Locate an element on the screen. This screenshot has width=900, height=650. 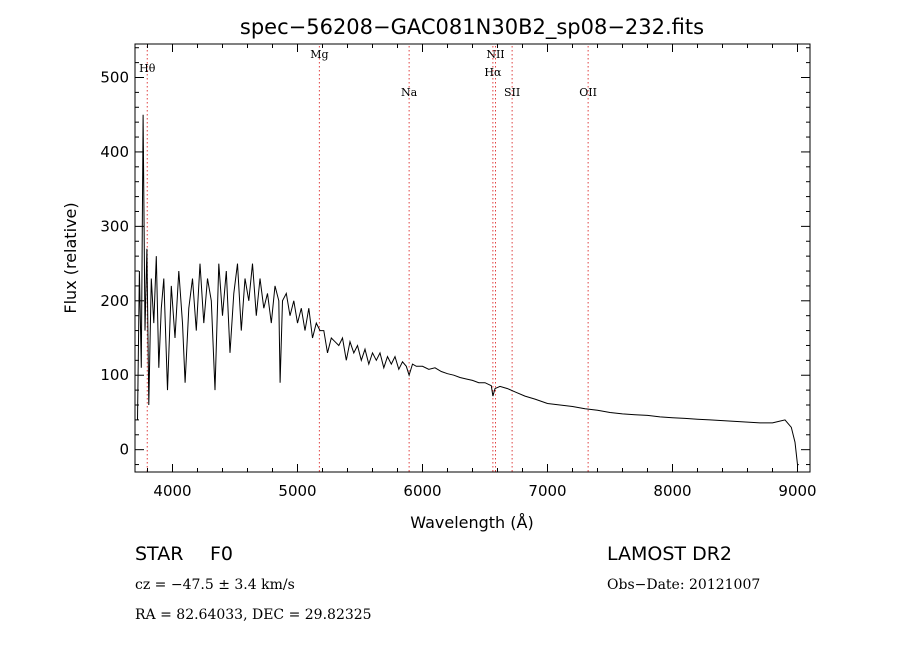
x-tick-label: 4000 is located at coordinates (172, 491).